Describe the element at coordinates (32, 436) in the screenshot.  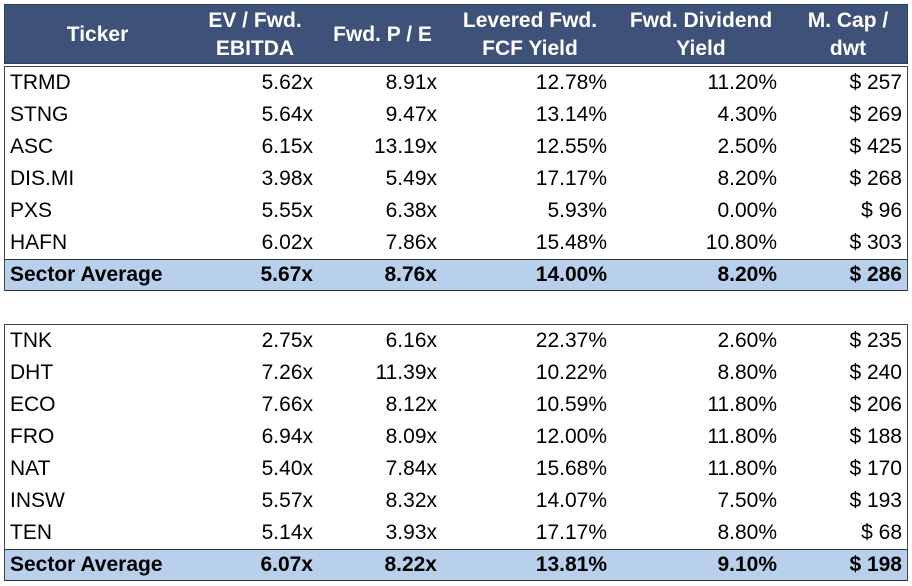
I see `ticker-cell: FRO` at that location.